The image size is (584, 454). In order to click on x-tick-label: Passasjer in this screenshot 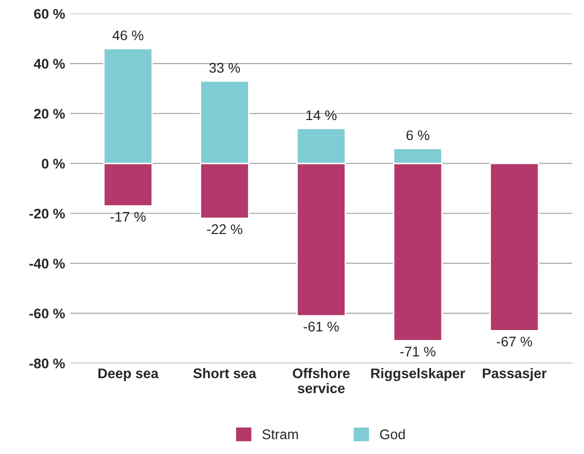, I will do `click(514, 375)`.